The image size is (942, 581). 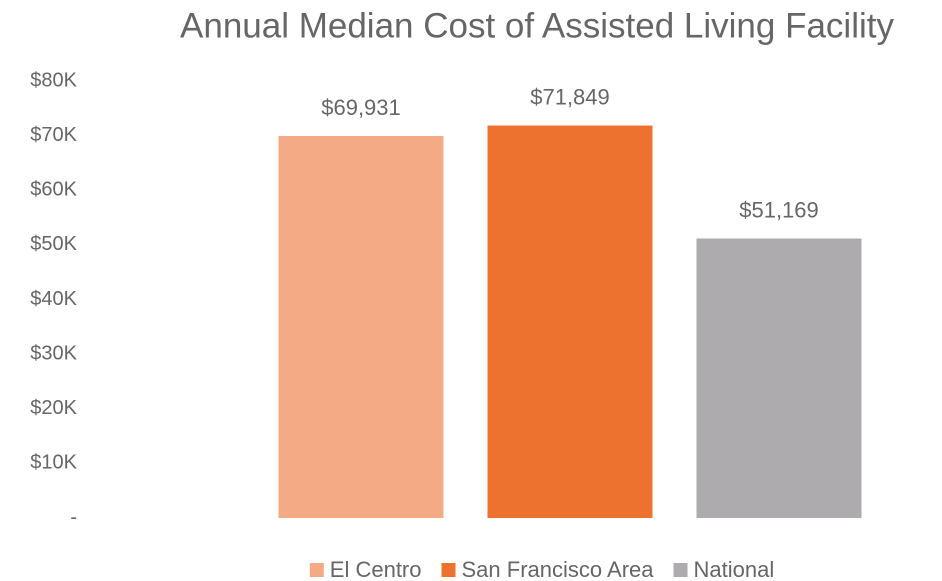 What do you see at coordinates (558, 569) in the screenshot?
I see `legend-label: San Francisco Area` at bounding box center [558, 569].